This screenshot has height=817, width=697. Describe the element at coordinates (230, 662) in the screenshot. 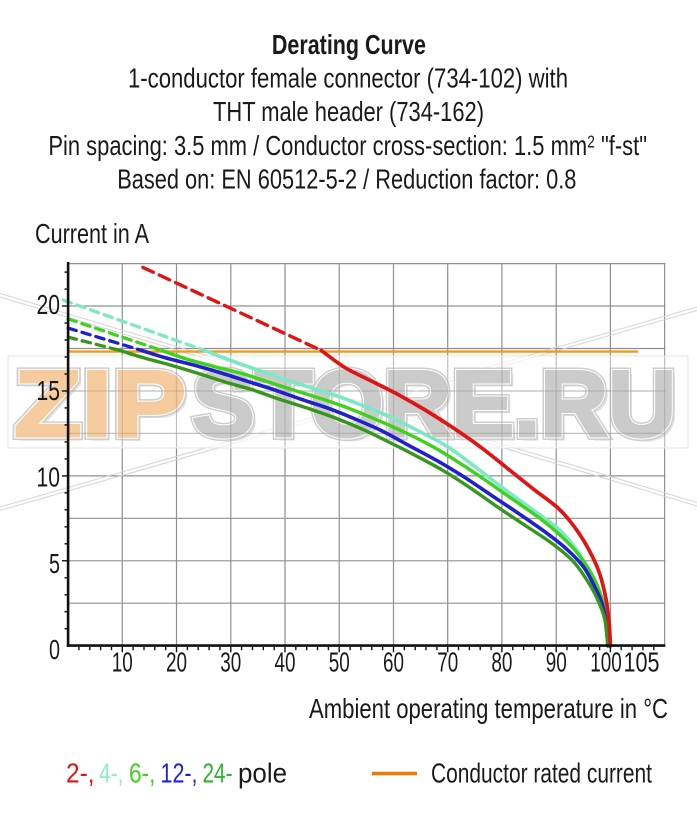

I see `svg-text: 30` at that location.